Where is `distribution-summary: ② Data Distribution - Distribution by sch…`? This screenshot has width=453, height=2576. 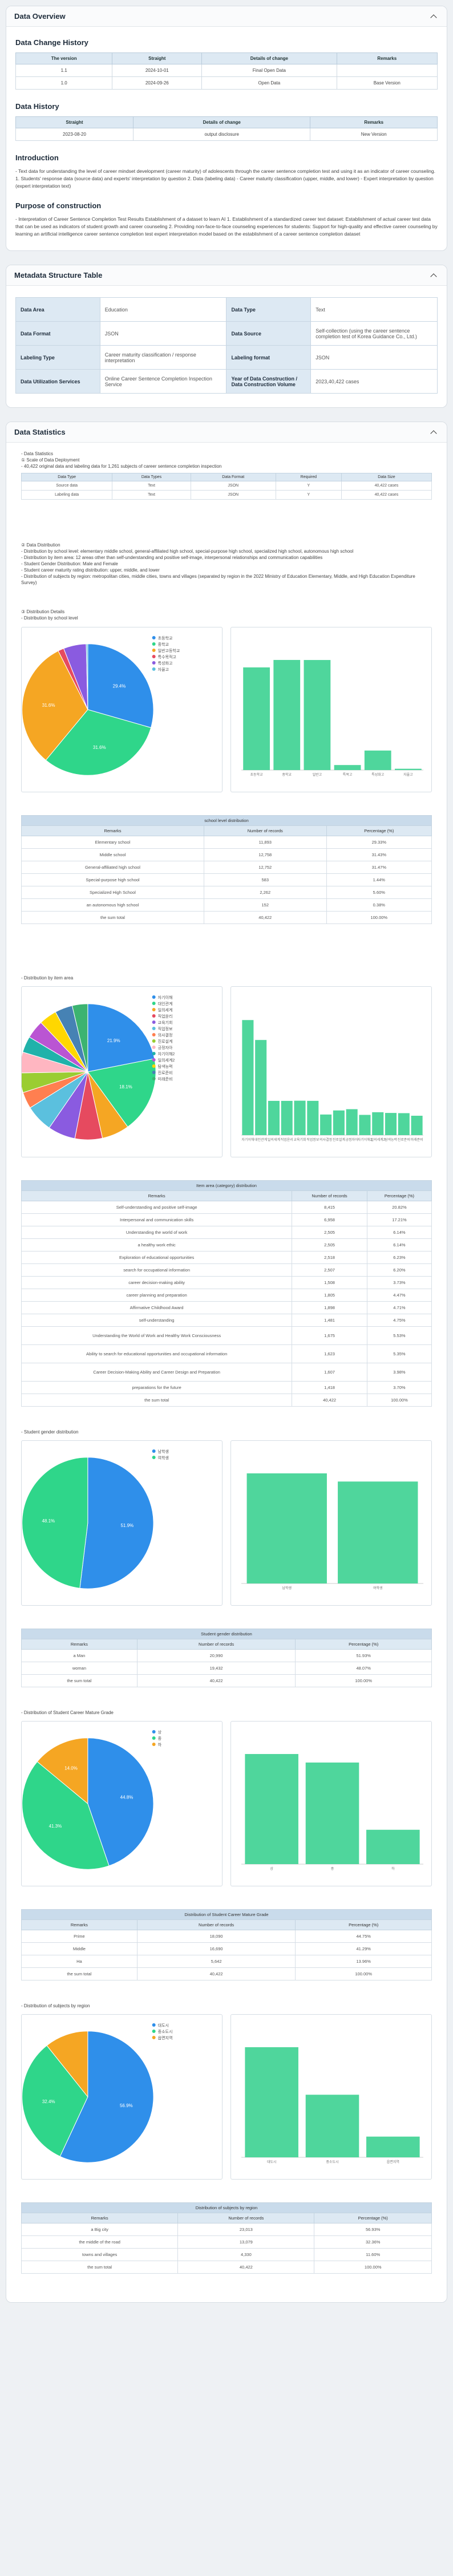
distribution-summary: ② Data Distribution - Distribution by sch… is located at coordinates (226, 564).